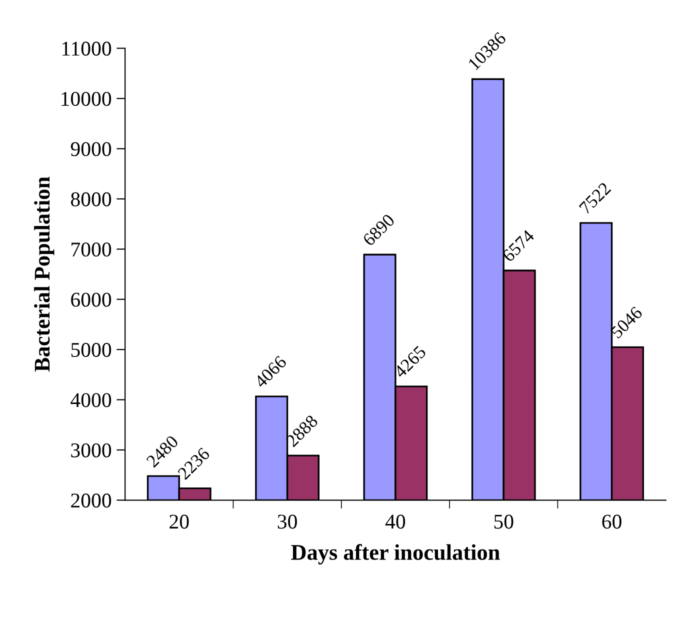  Describe the element at coordinates (91, 349) in the screenshot. I see `y-tick-label: 5000` at that location.